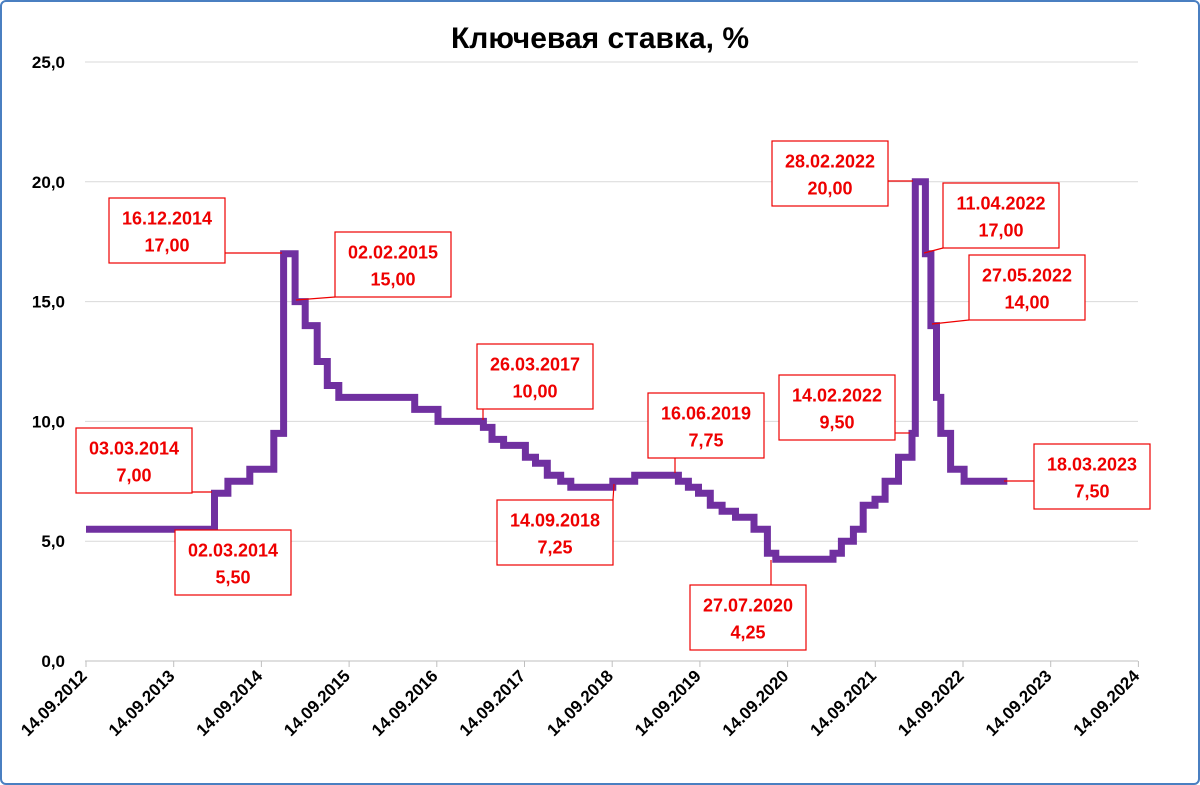 This screenshot has width=1200, height=785. I want to click on y-tick-label: 15,0, so click(48, 302).